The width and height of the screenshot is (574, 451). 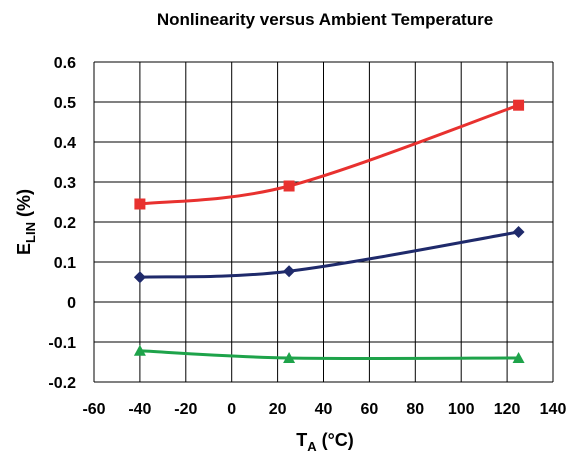 What do you see at coordinates (24, 249) in the screenshot?
I see `y-axis-label-main: E` at bounding box center [24, 249].